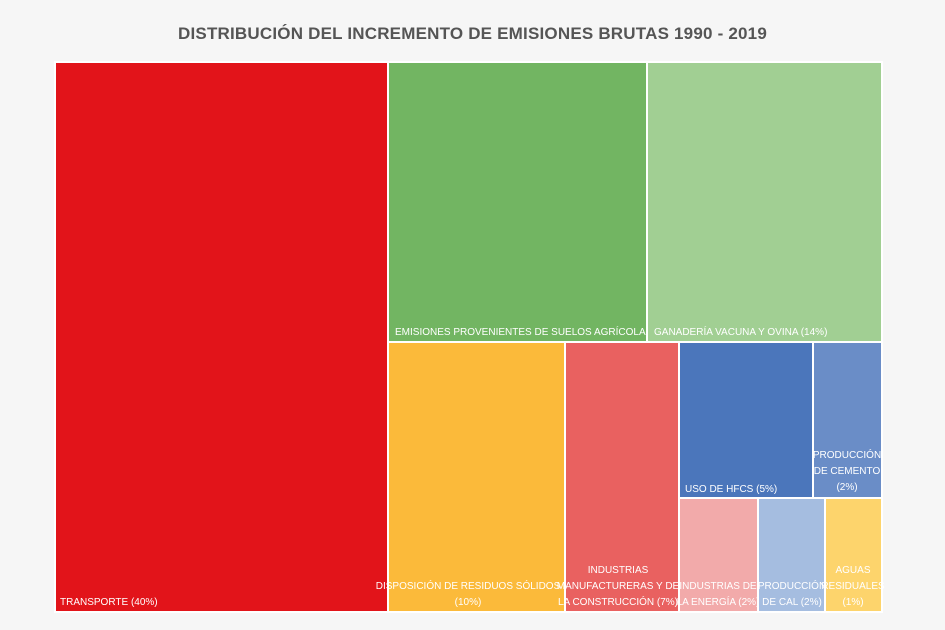 This screenshot has height=630, width=945. I want to click on tile-label-line: GANADERÍA VACUNA Y OVINA (14%), so click(740, 331).